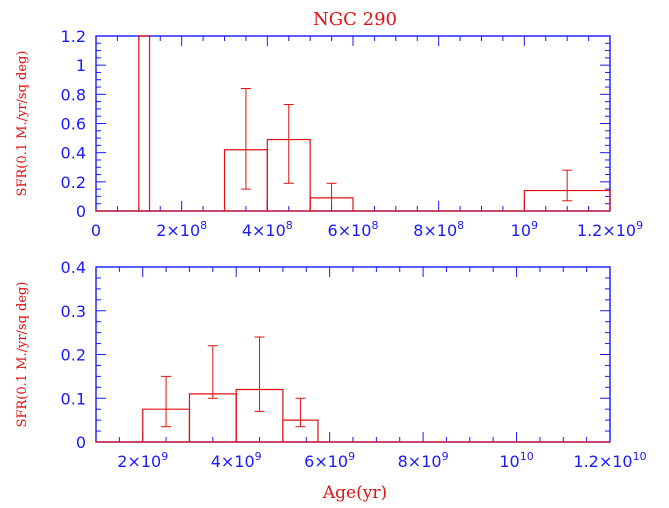  Describe the element at coordinates (354, 493) in the screenshot. I see `x-axis-label: Age(yr)` at that location.